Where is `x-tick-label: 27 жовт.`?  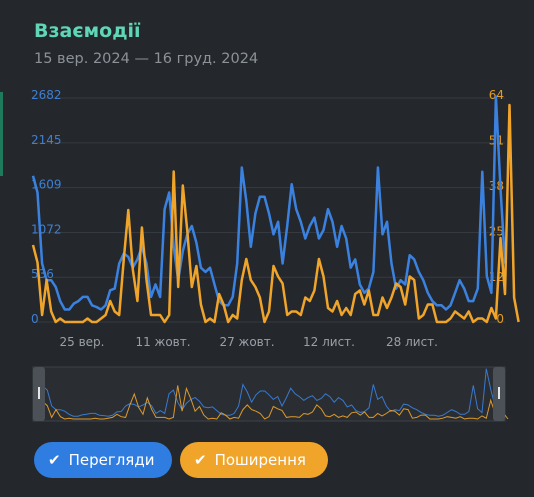 x-tick-label: 27 жовт. is located at coordinates (246, 342).